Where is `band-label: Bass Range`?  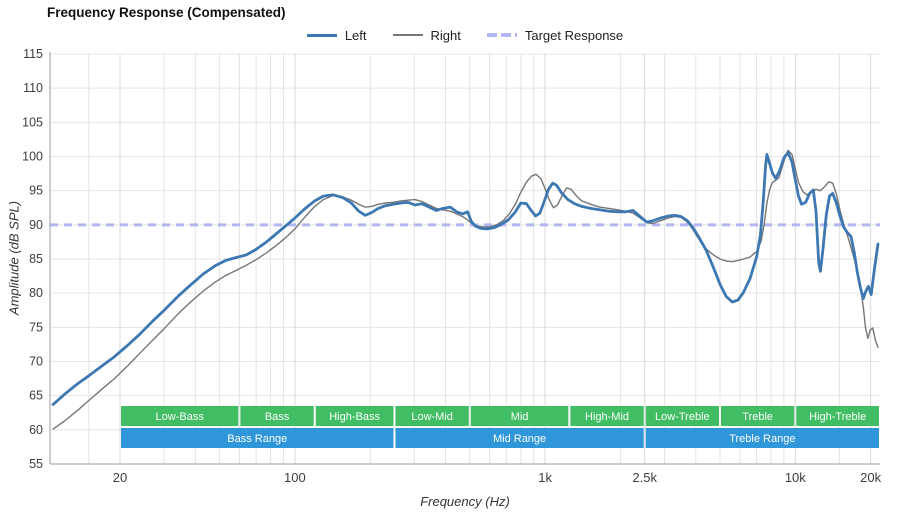 band-label: Bass Range is located at coordinates (257, 439).